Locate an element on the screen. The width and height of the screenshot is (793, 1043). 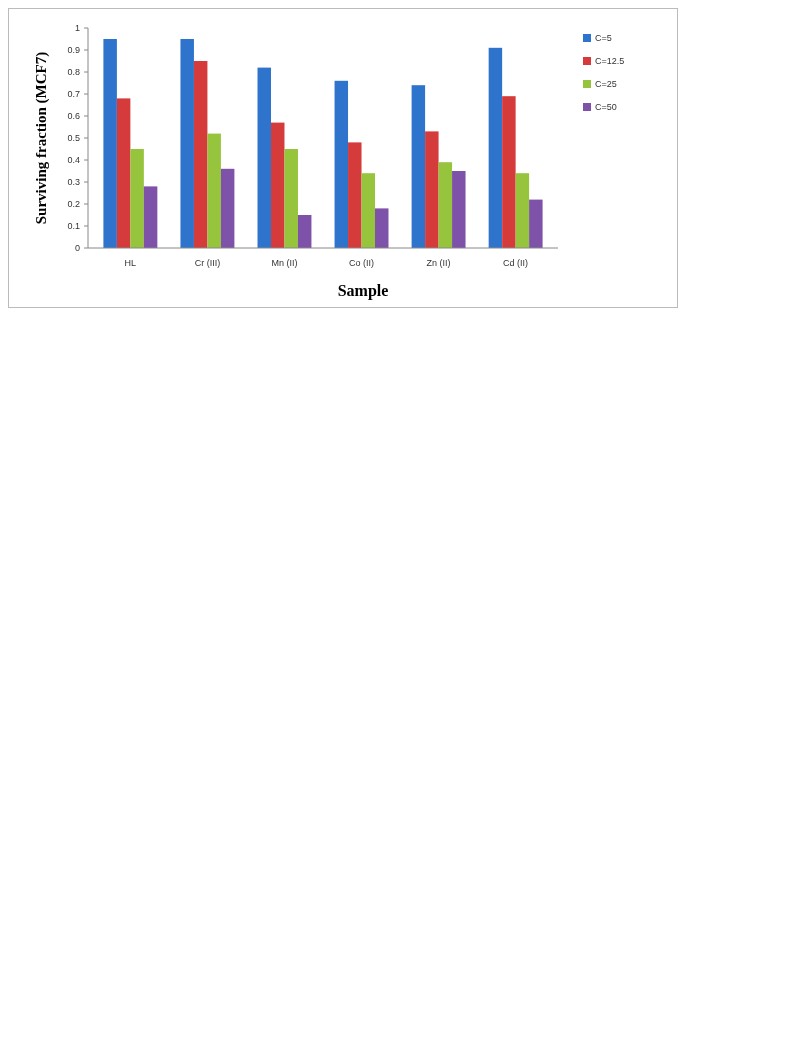
x-tick-label: Zn (II) is located at coordinates (438, 263).